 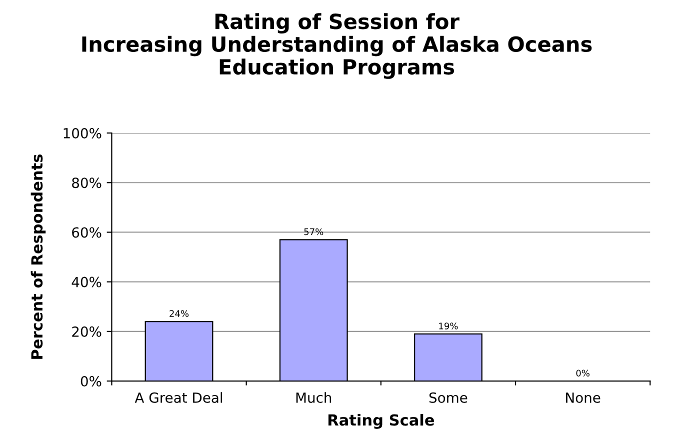 I want to click on y-tick-label: 40%, so click(x=87, y=282).